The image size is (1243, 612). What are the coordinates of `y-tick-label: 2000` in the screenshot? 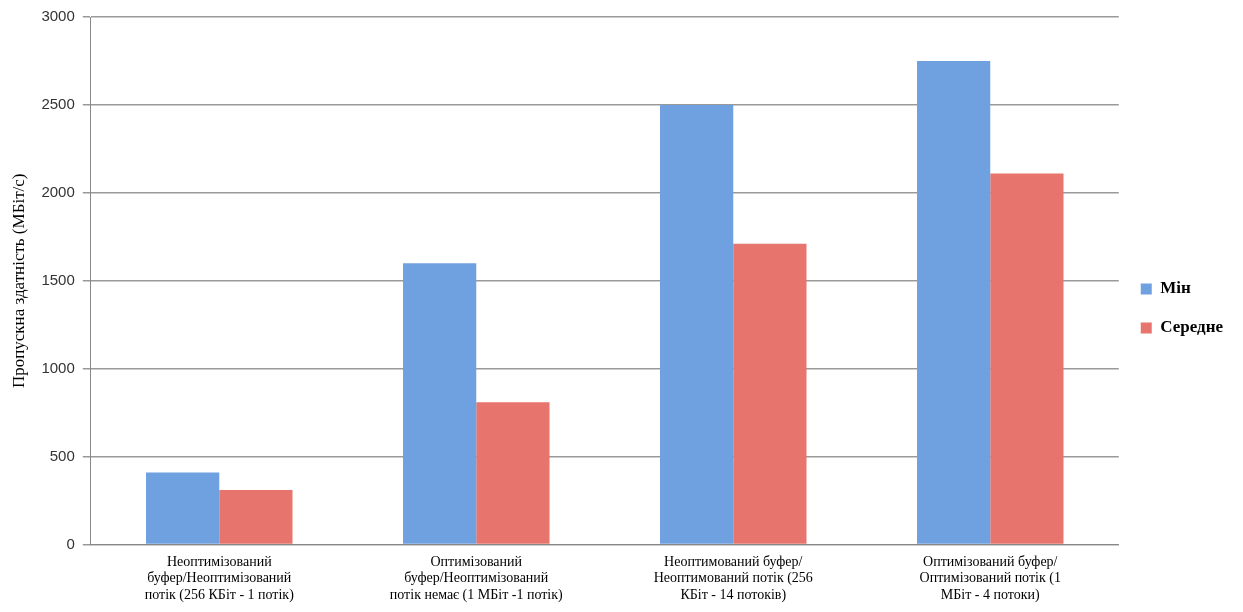 It's located at (58, 192).